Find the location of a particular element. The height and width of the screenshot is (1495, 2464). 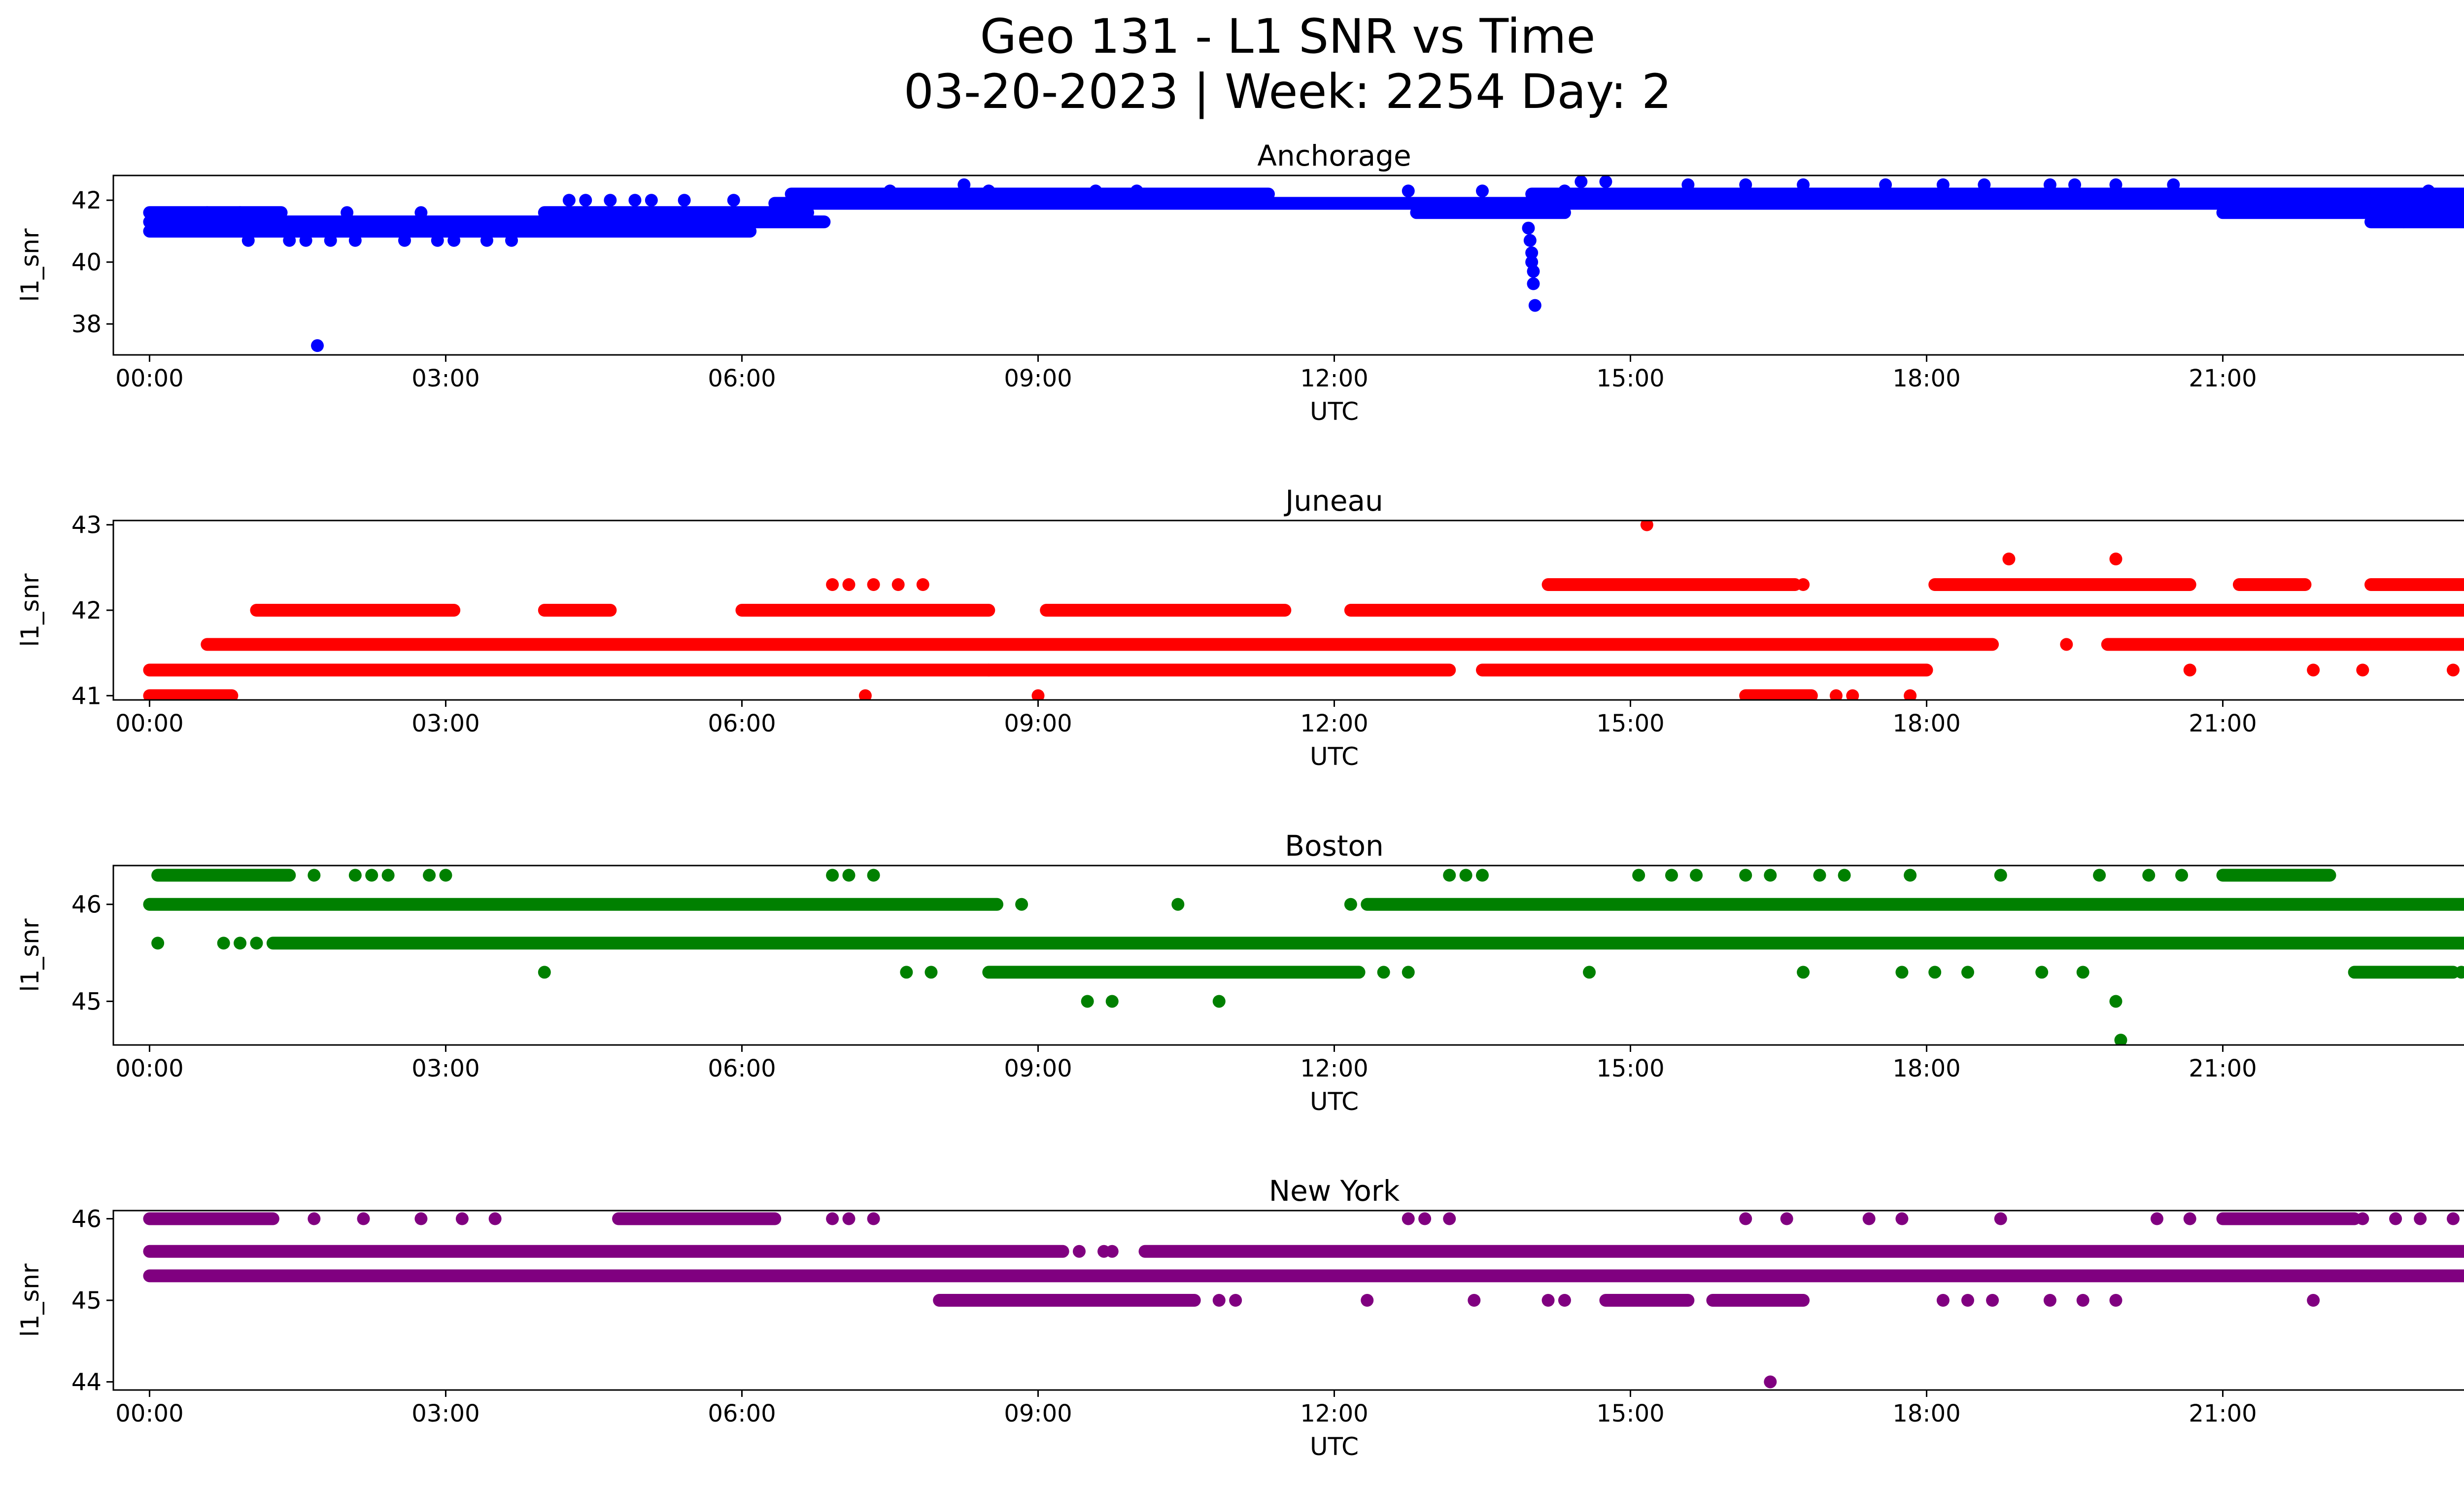

y-tick-label: 45 is located at coordinates (86, 1301).